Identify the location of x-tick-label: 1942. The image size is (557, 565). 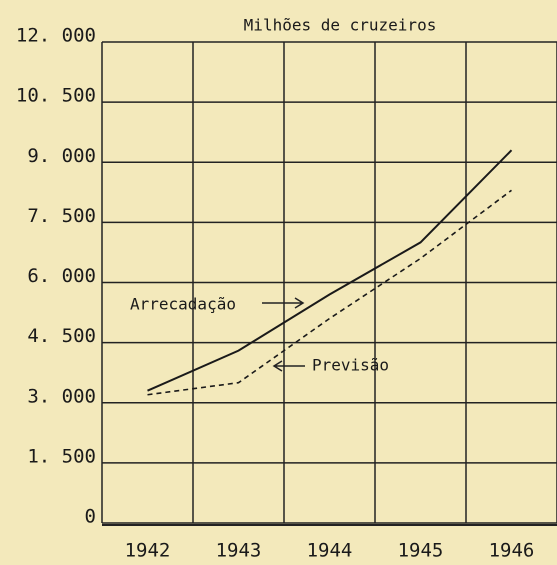
(148, 551).